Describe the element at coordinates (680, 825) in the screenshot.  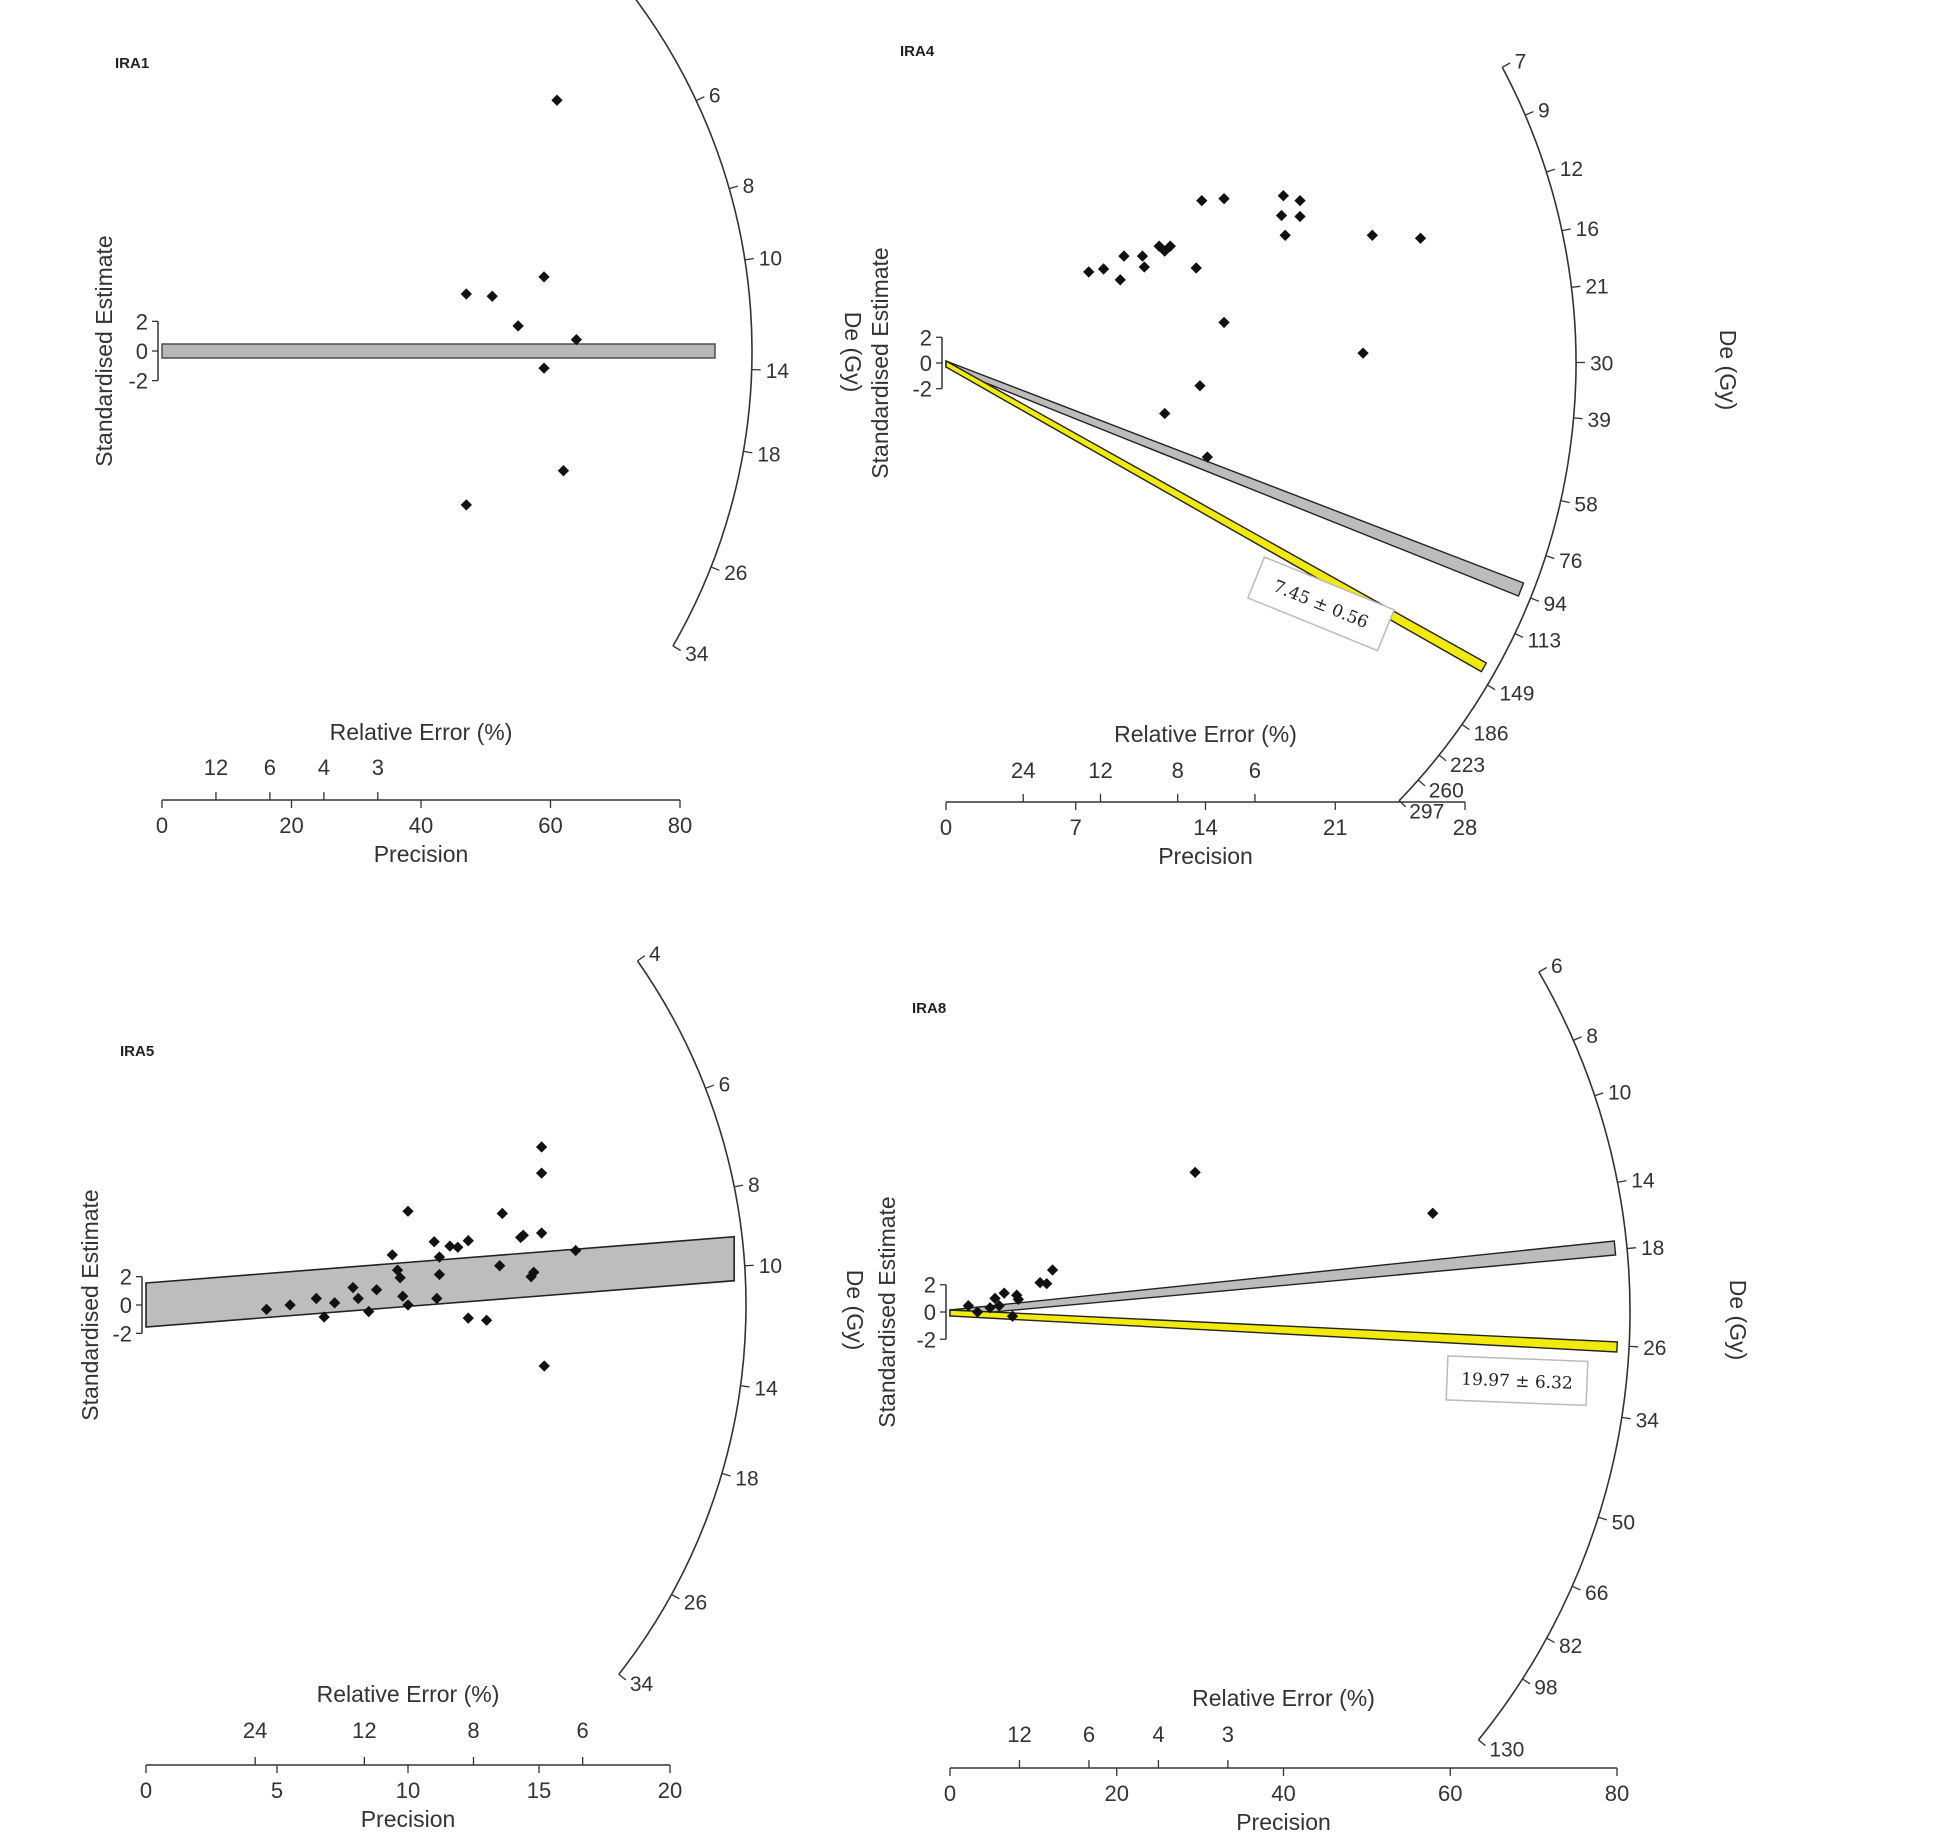
I see `x-tick-label: 80` at that location.